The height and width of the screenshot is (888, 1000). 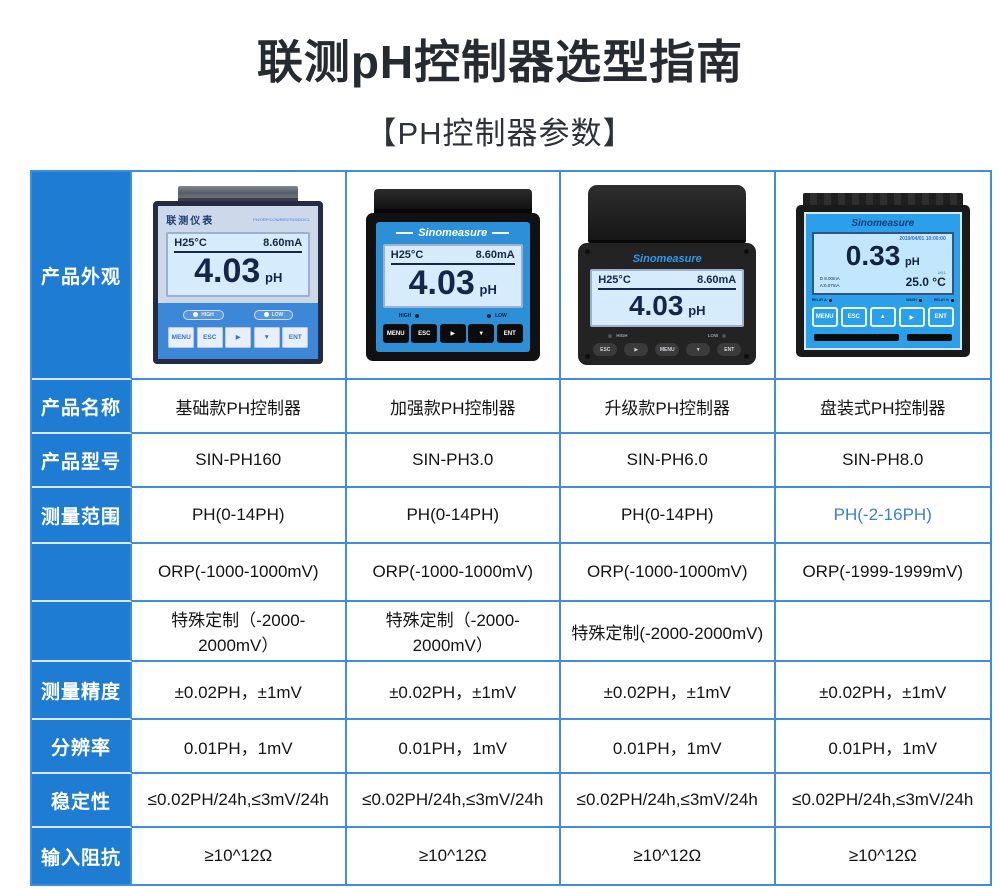 I want to click on up-arrow-button: ▲, so click(x=882, y=317).